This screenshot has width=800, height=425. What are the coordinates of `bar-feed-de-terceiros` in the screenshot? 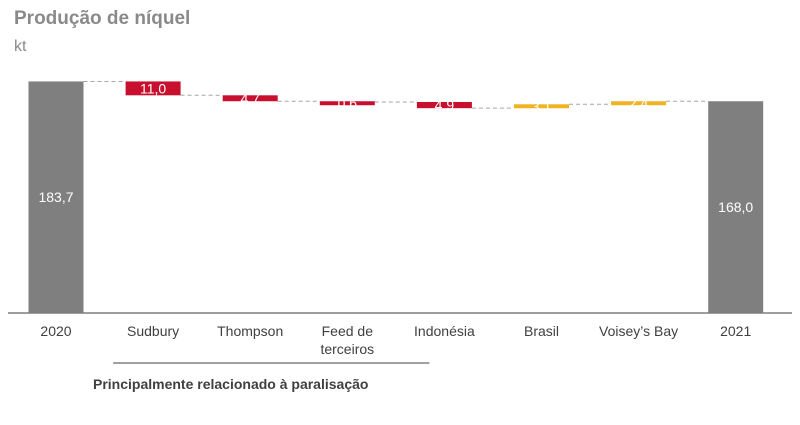 It's located at (347, 103).